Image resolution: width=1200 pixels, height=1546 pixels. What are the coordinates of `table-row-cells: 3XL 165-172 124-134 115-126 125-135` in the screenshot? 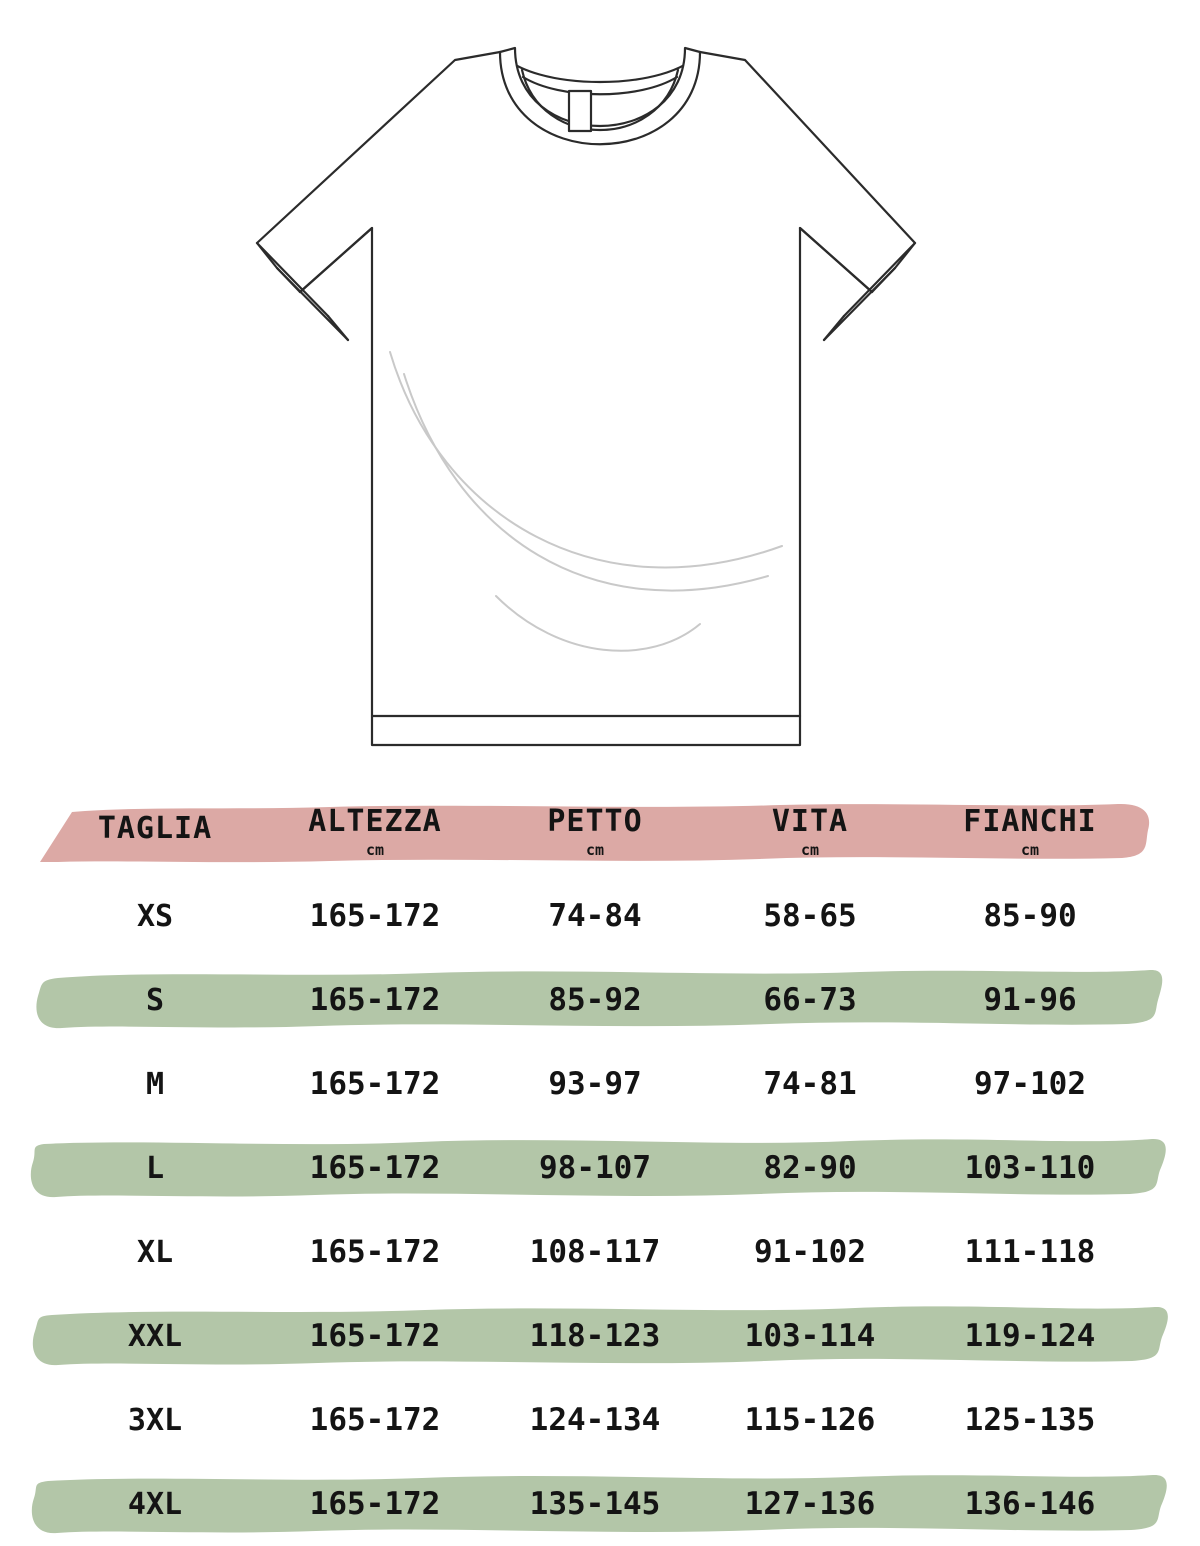 It's located at (600, 1420).